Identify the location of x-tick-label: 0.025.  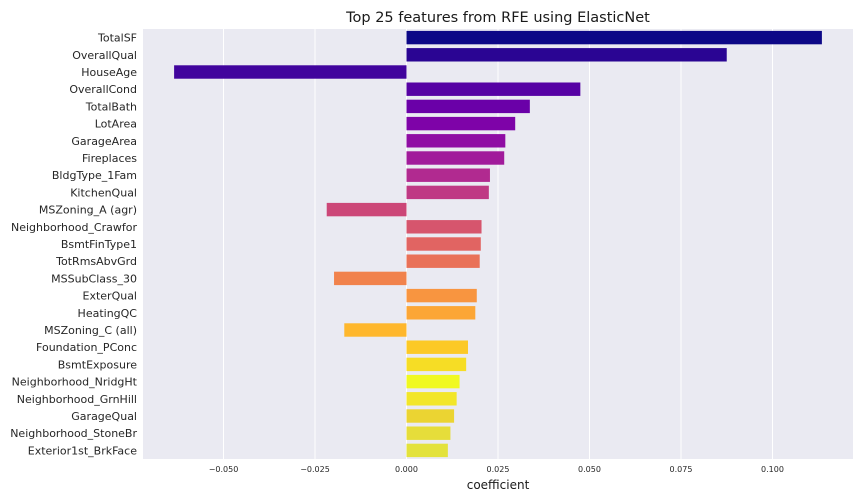
(498, 469).